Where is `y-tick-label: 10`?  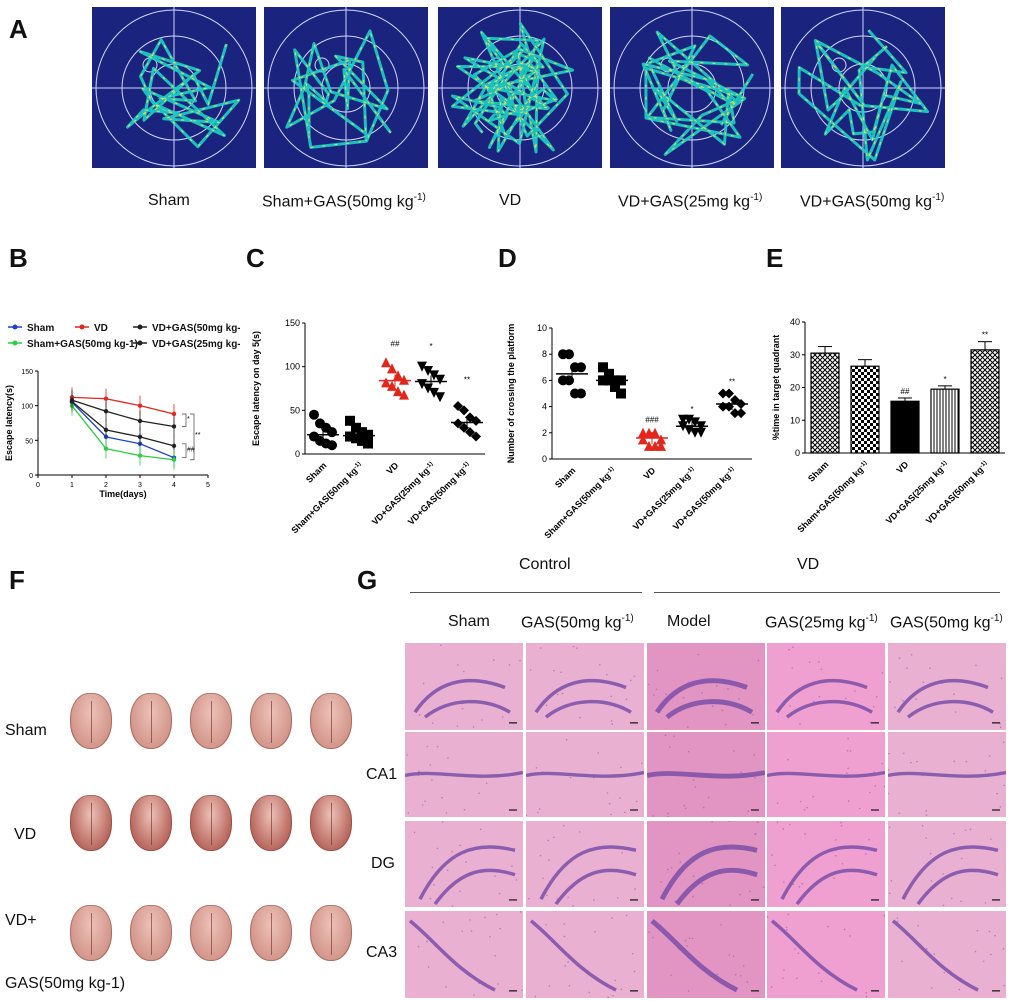
y-tick-label: 10 is located at coordinates (795, 420).